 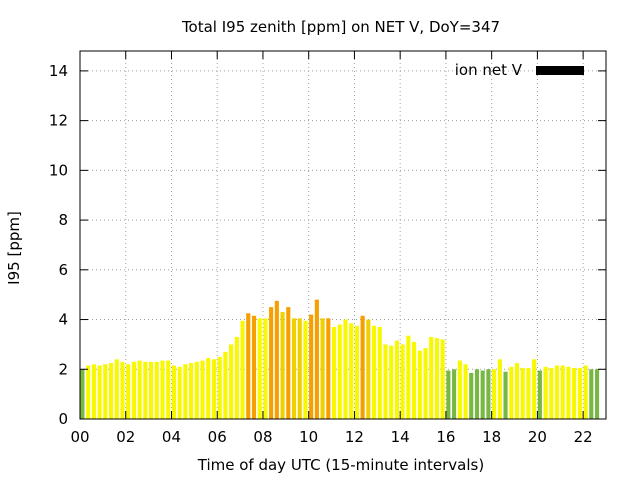 What do you see at coordinates (63, 320) in the screenshot?
I see `y-tick-label: 4` at bounding box center [63, 320].